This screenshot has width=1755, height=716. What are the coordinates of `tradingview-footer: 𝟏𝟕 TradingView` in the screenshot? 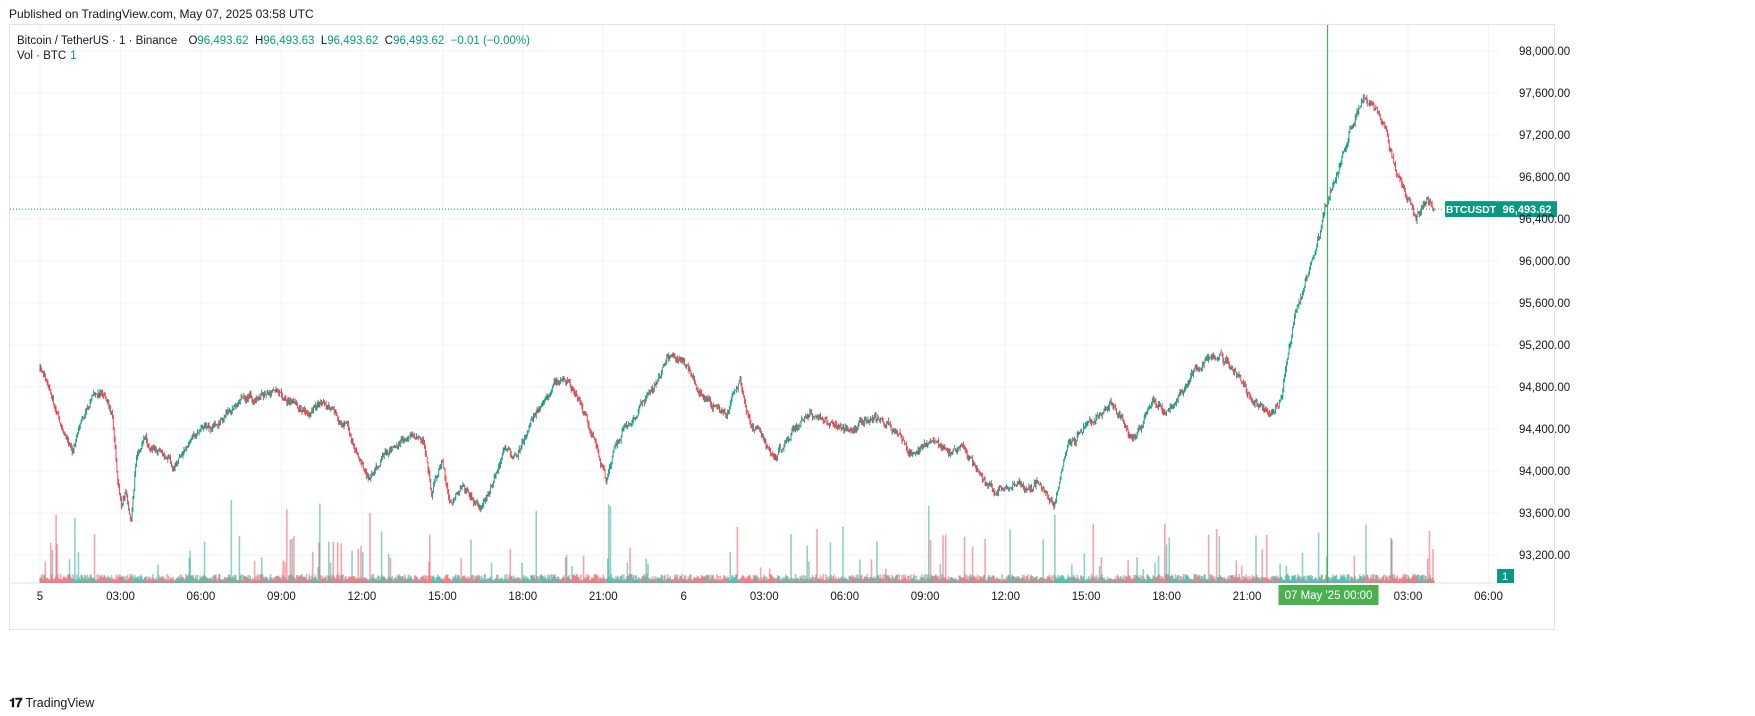 It's located at (51, 703).